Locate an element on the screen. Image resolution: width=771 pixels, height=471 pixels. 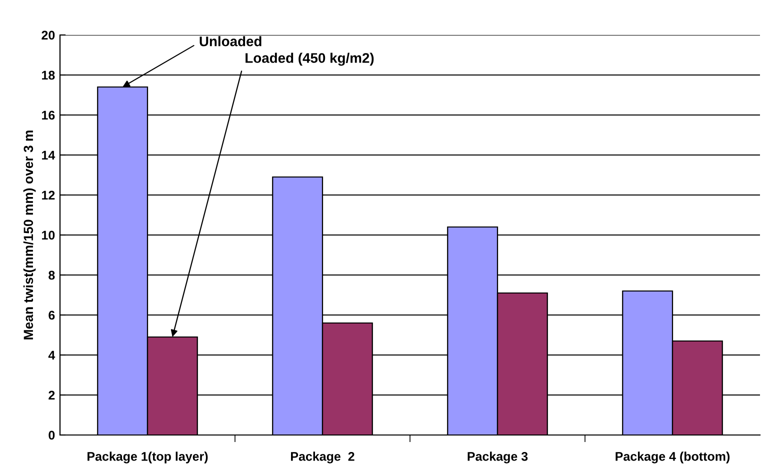
y-tick-label: 14 is located at coordinates (49, 155).